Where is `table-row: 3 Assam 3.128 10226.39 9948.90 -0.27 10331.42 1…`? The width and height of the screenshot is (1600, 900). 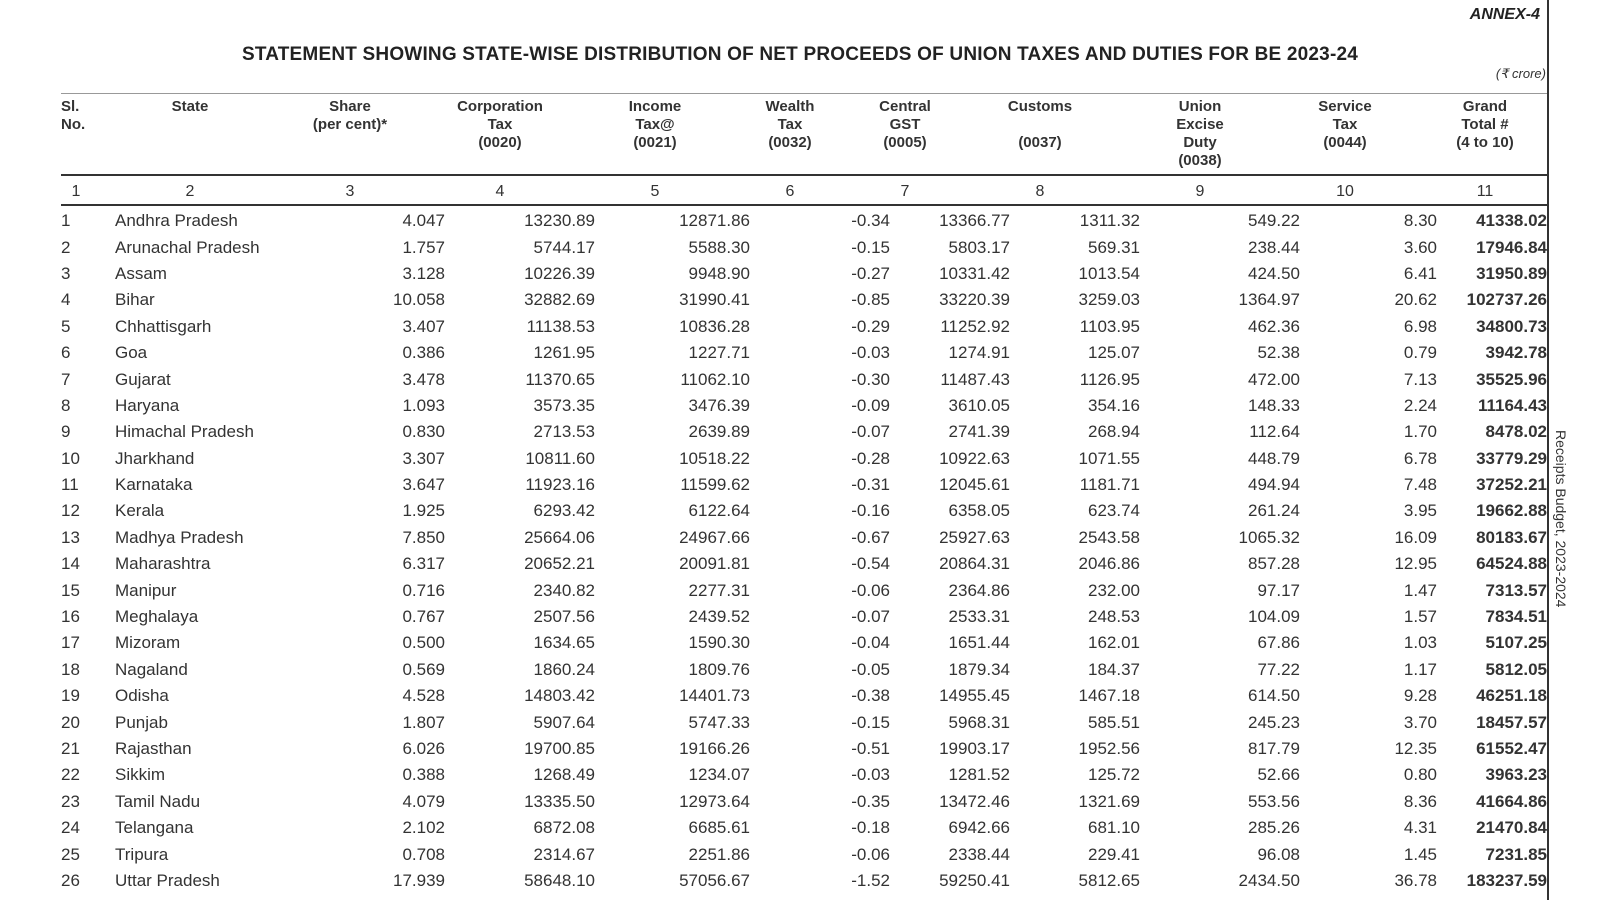 table-row: 3 Assam 3.128 10226.39 9948.90 -0.27 10331.42 1… is located at coordinates (804, 274).